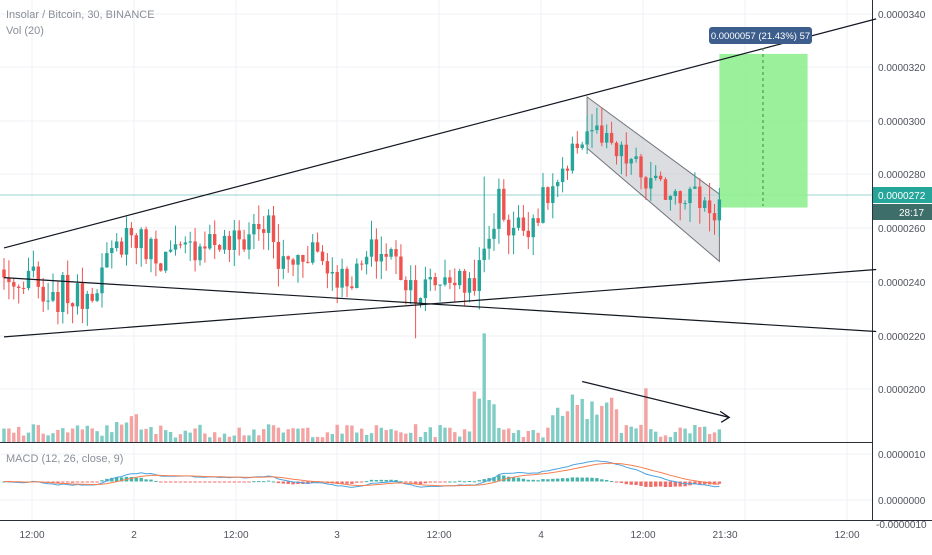 The image size is (932, 555). I want to click on measure-badge: 0.0000057 (21.43%) 57, so click(760, 35).